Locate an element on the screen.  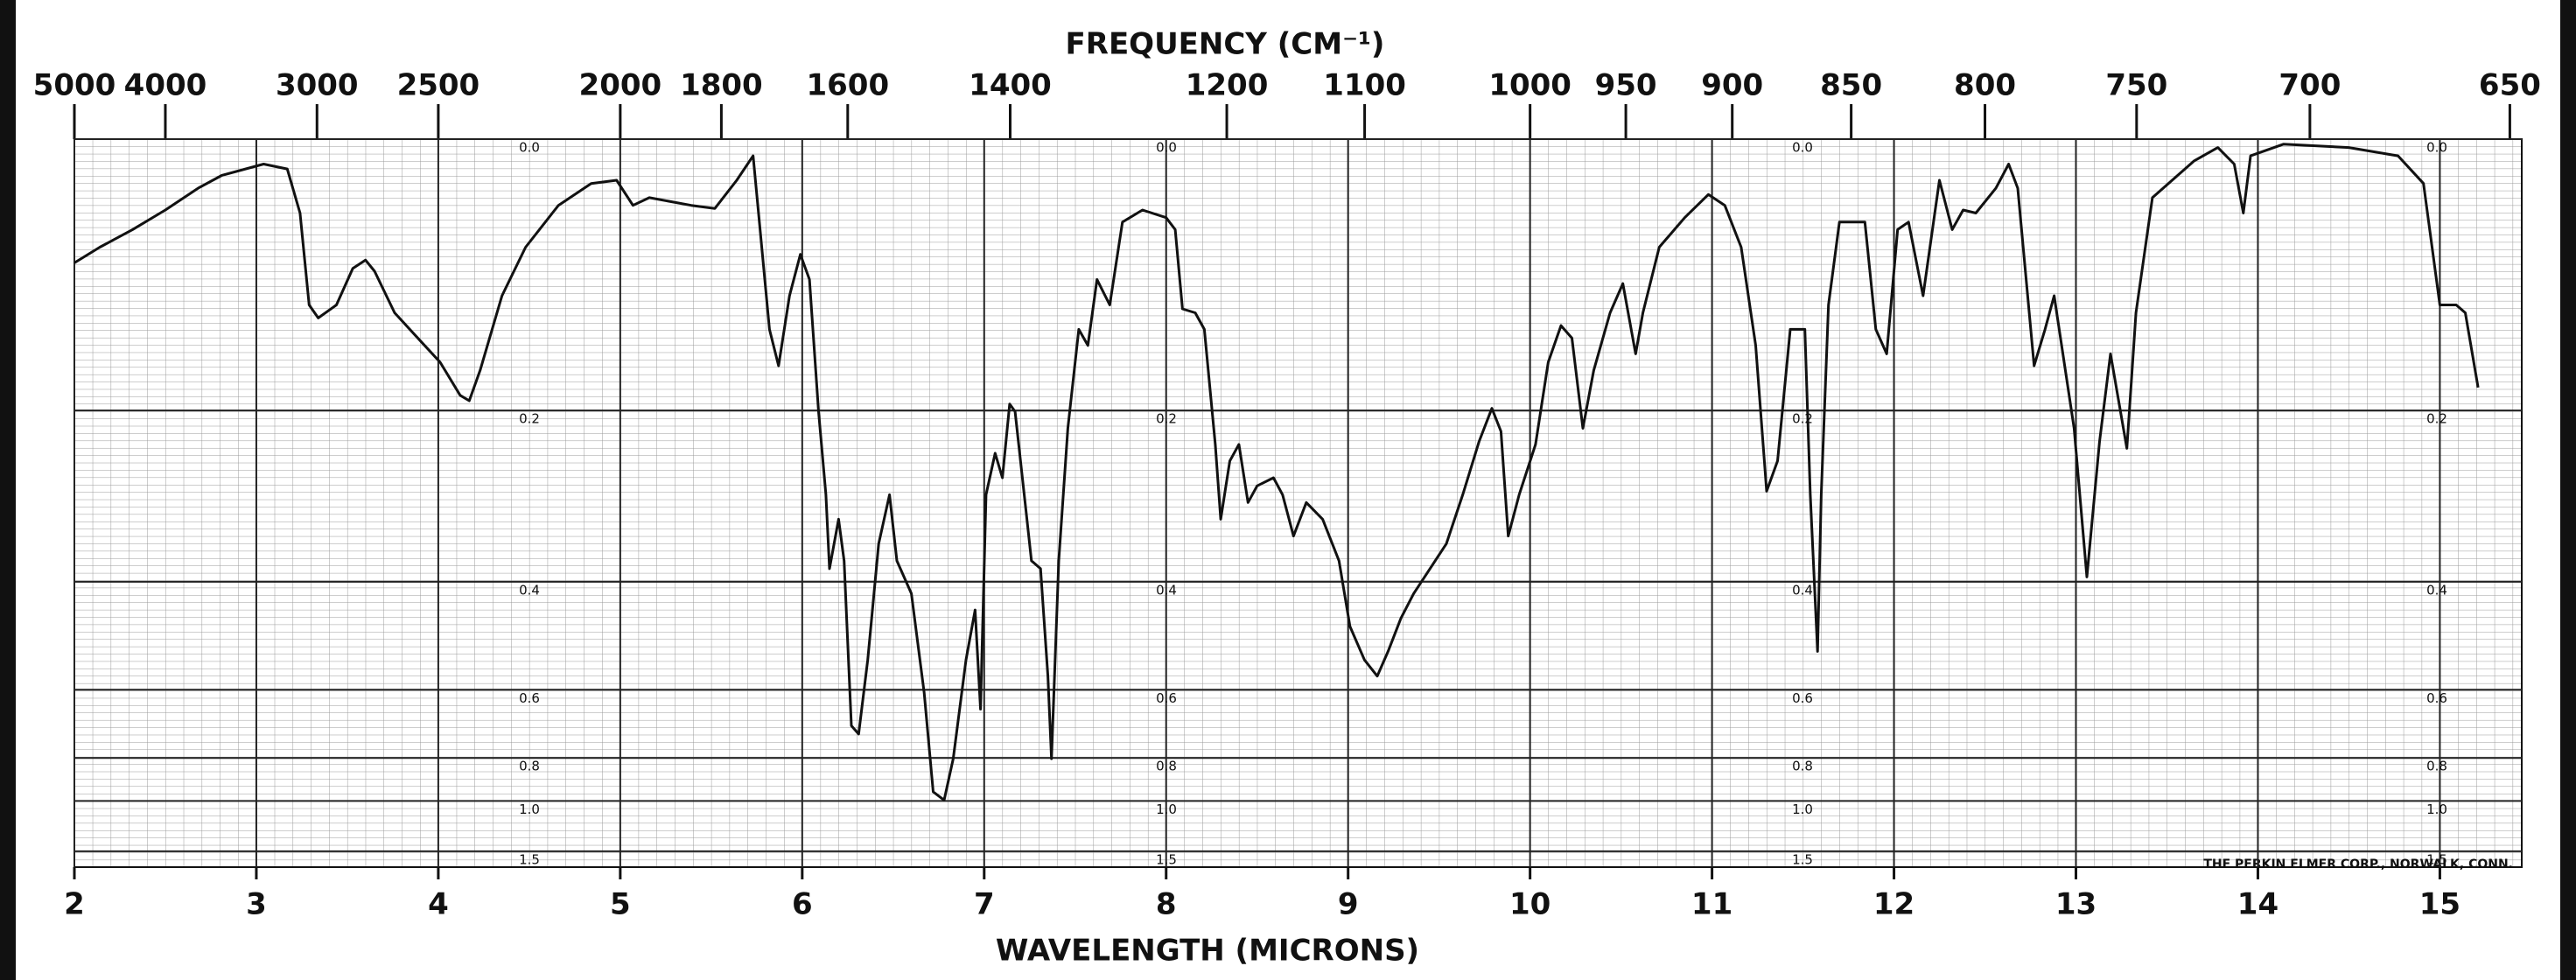
x-tick-label: 14 is located at coordinates (2257, 904).